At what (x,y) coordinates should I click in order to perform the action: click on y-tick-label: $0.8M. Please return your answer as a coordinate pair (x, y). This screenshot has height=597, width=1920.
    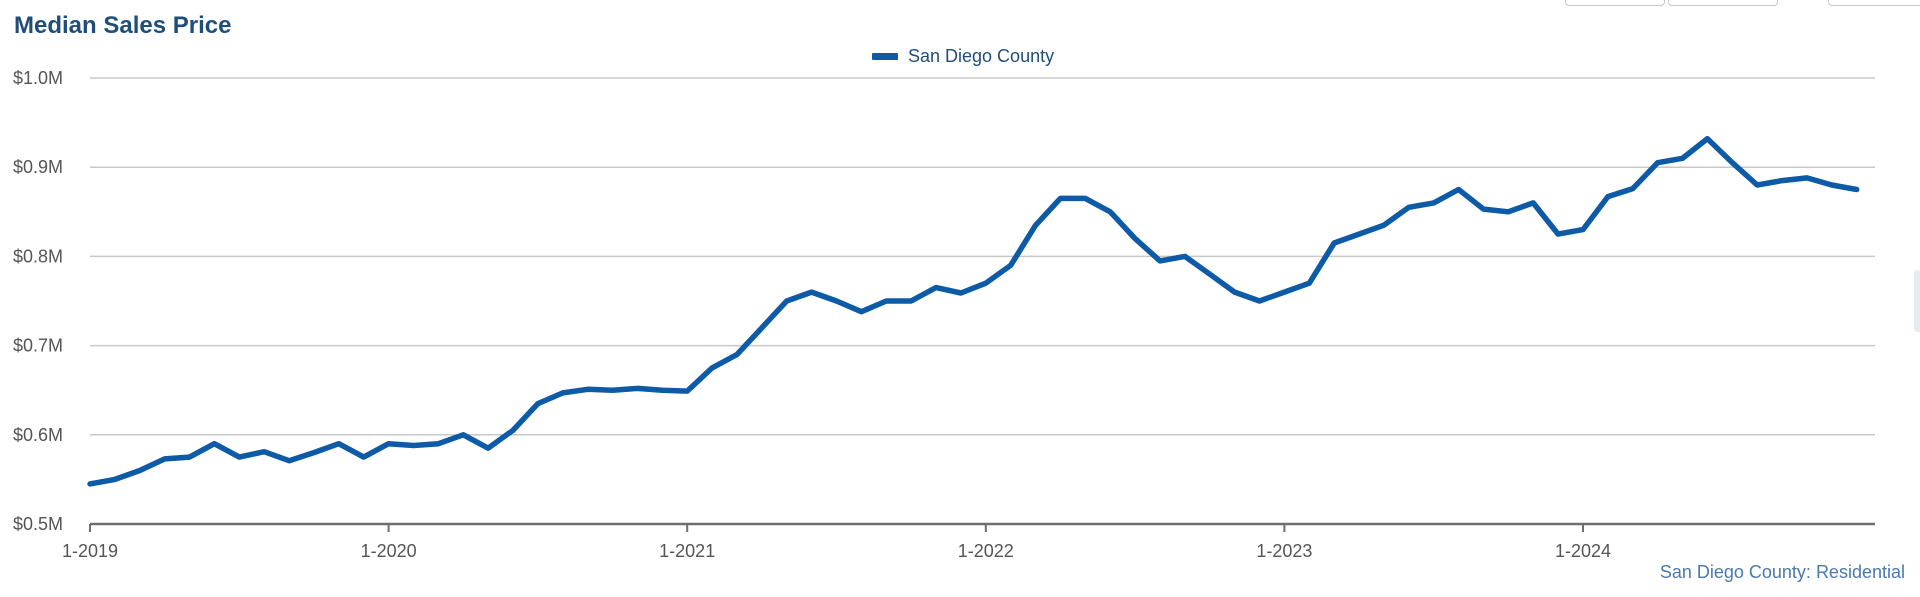
    Looking at the image, I should click on (38, 256).